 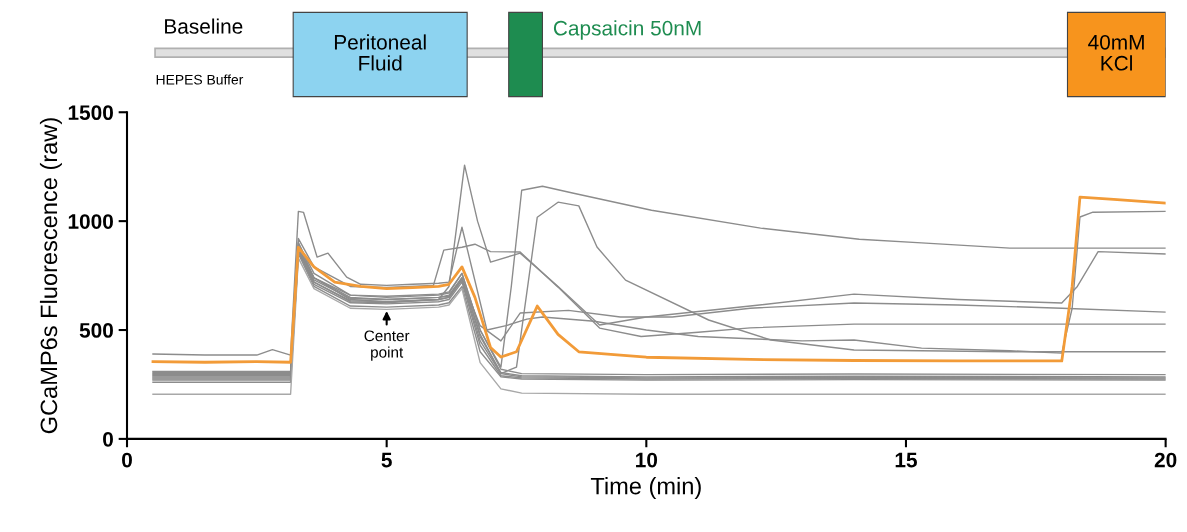 What do you see at coordinates (90, 221) in the screenshot?
I see `y-tick-label: 1000` at bounding box center [90, 221].